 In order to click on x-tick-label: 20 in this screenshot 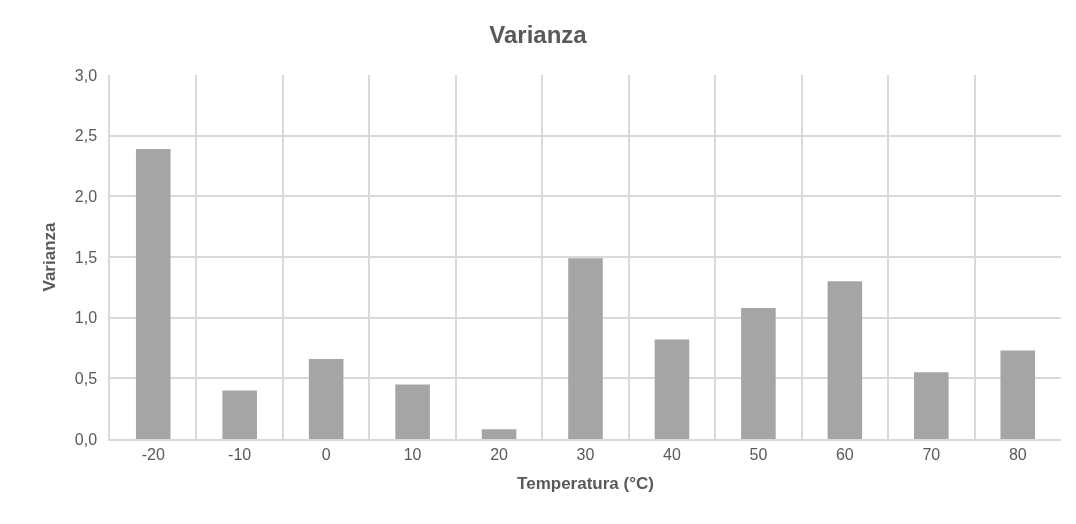, I will do `click(499, 454)`.